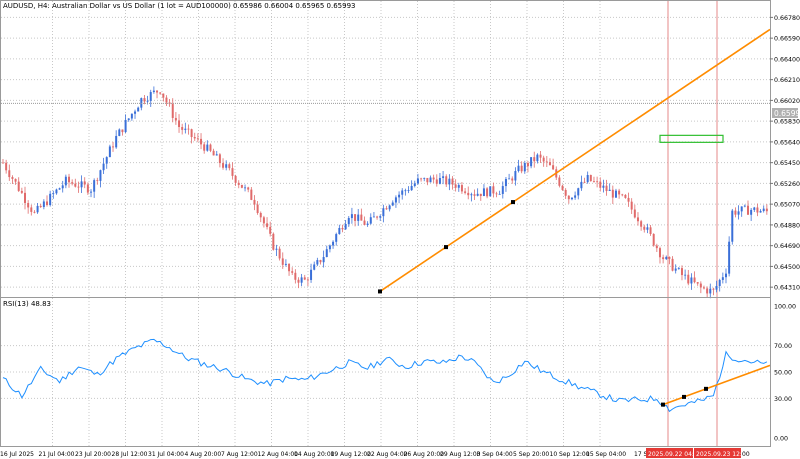  I want to click on rsi-trendline, so click(716, 385).